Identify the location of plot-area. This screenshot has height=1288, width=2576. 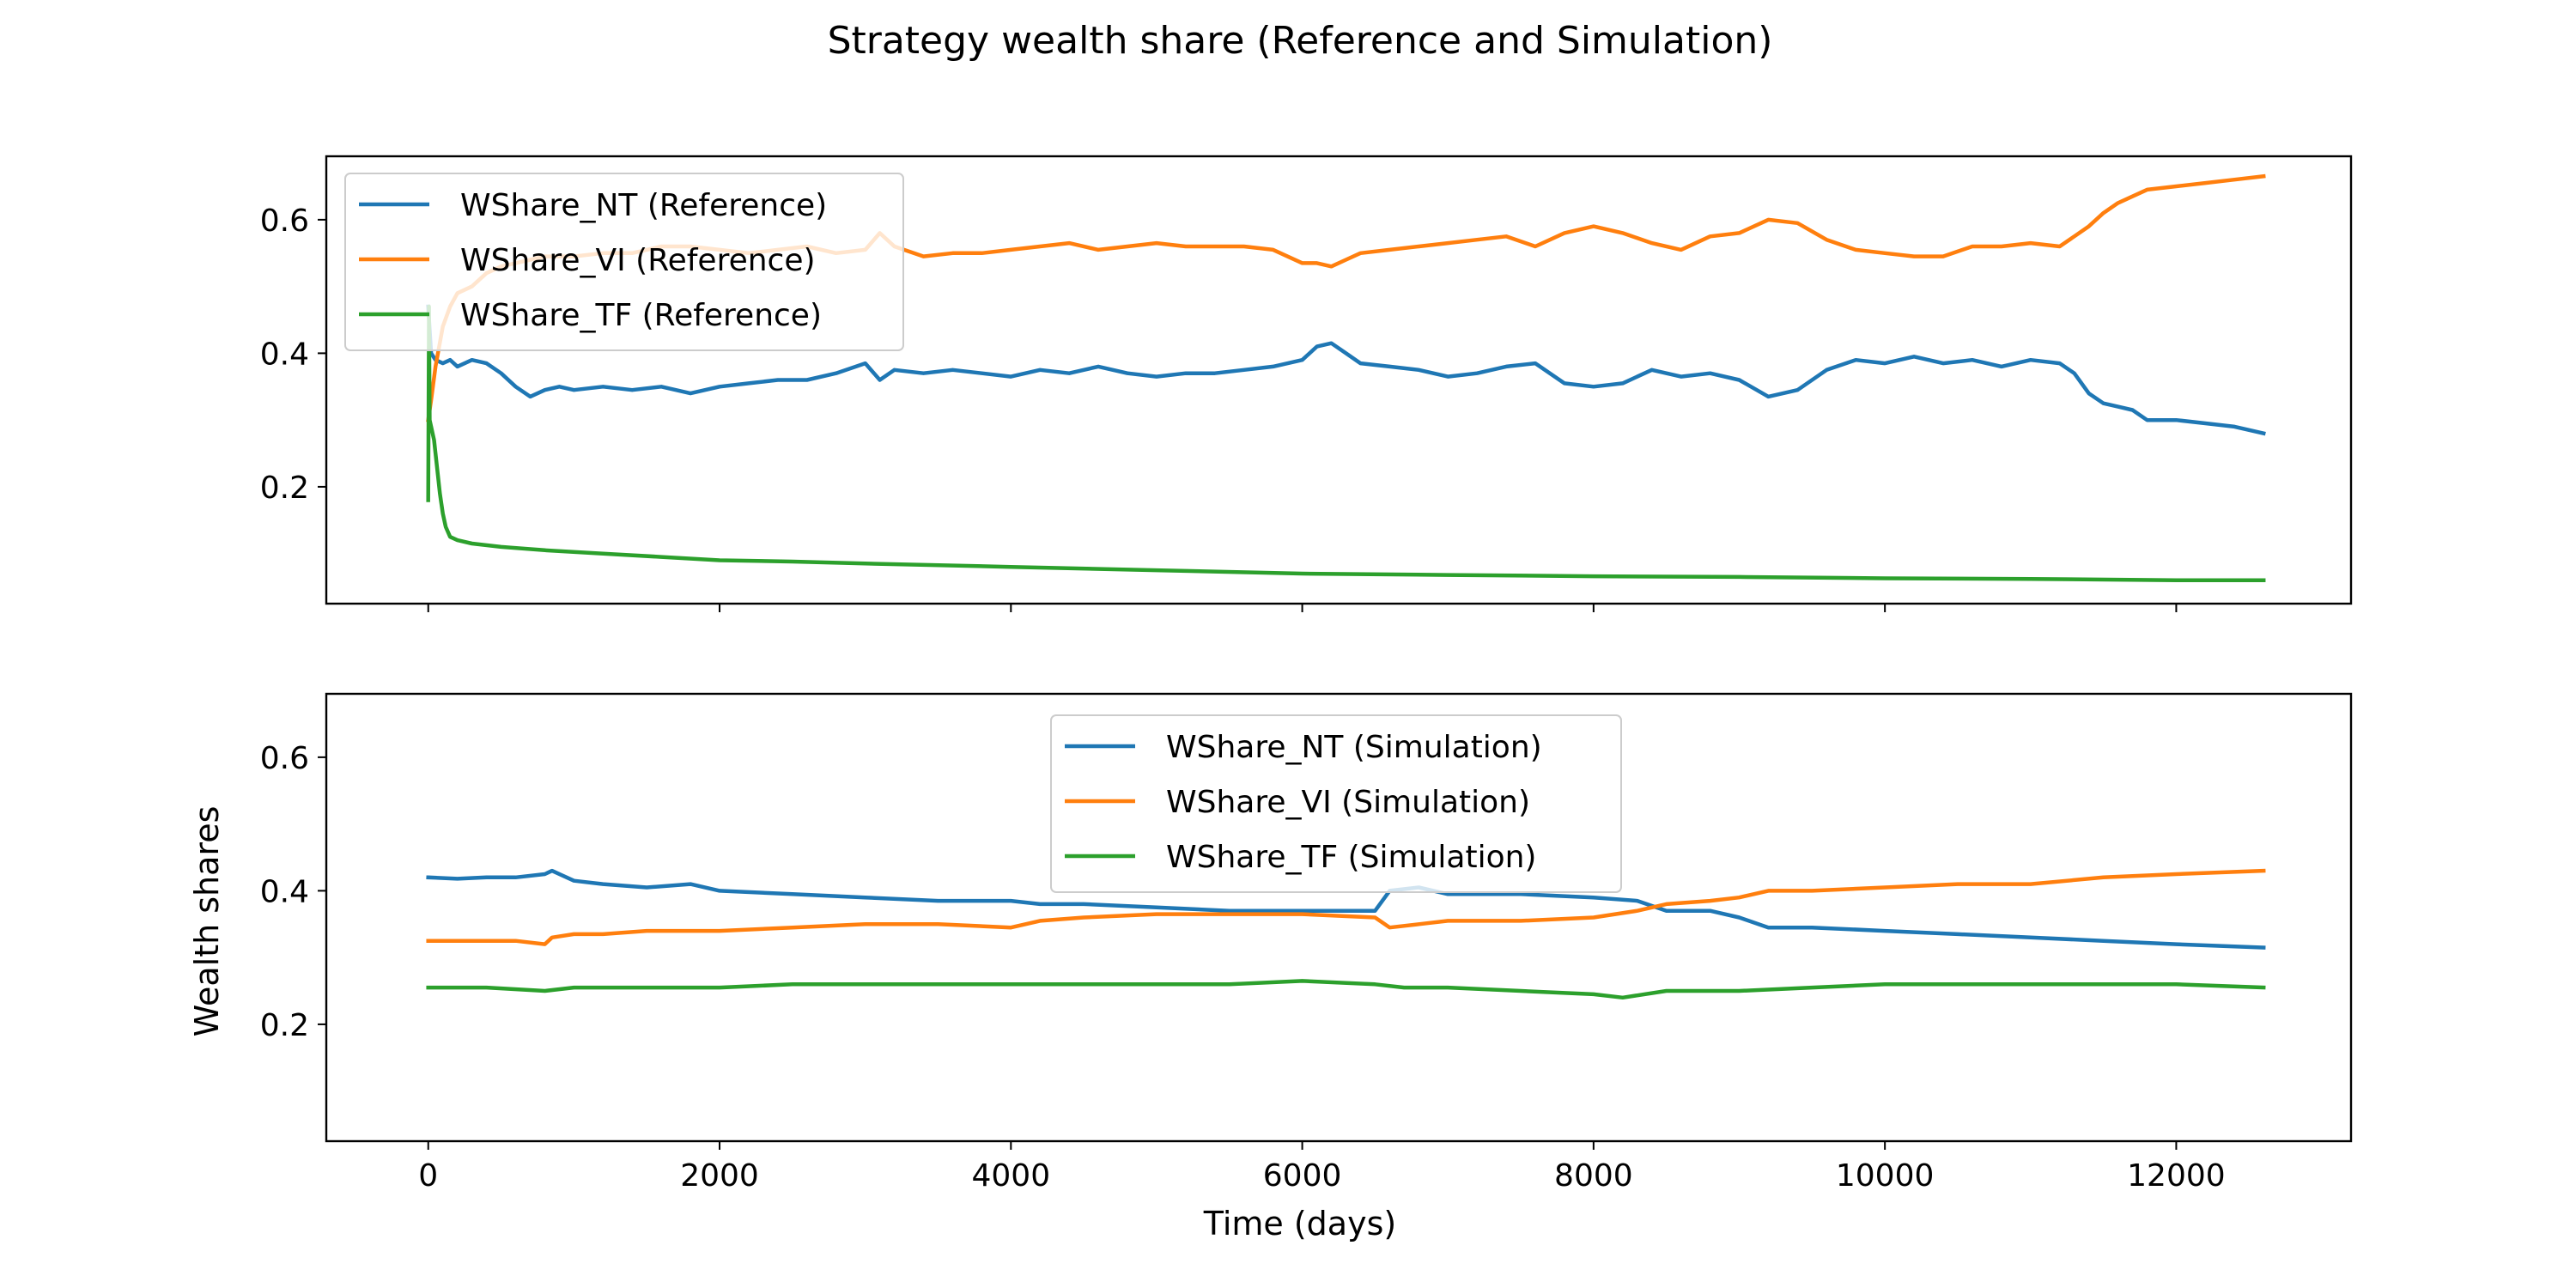
(1346, 934).